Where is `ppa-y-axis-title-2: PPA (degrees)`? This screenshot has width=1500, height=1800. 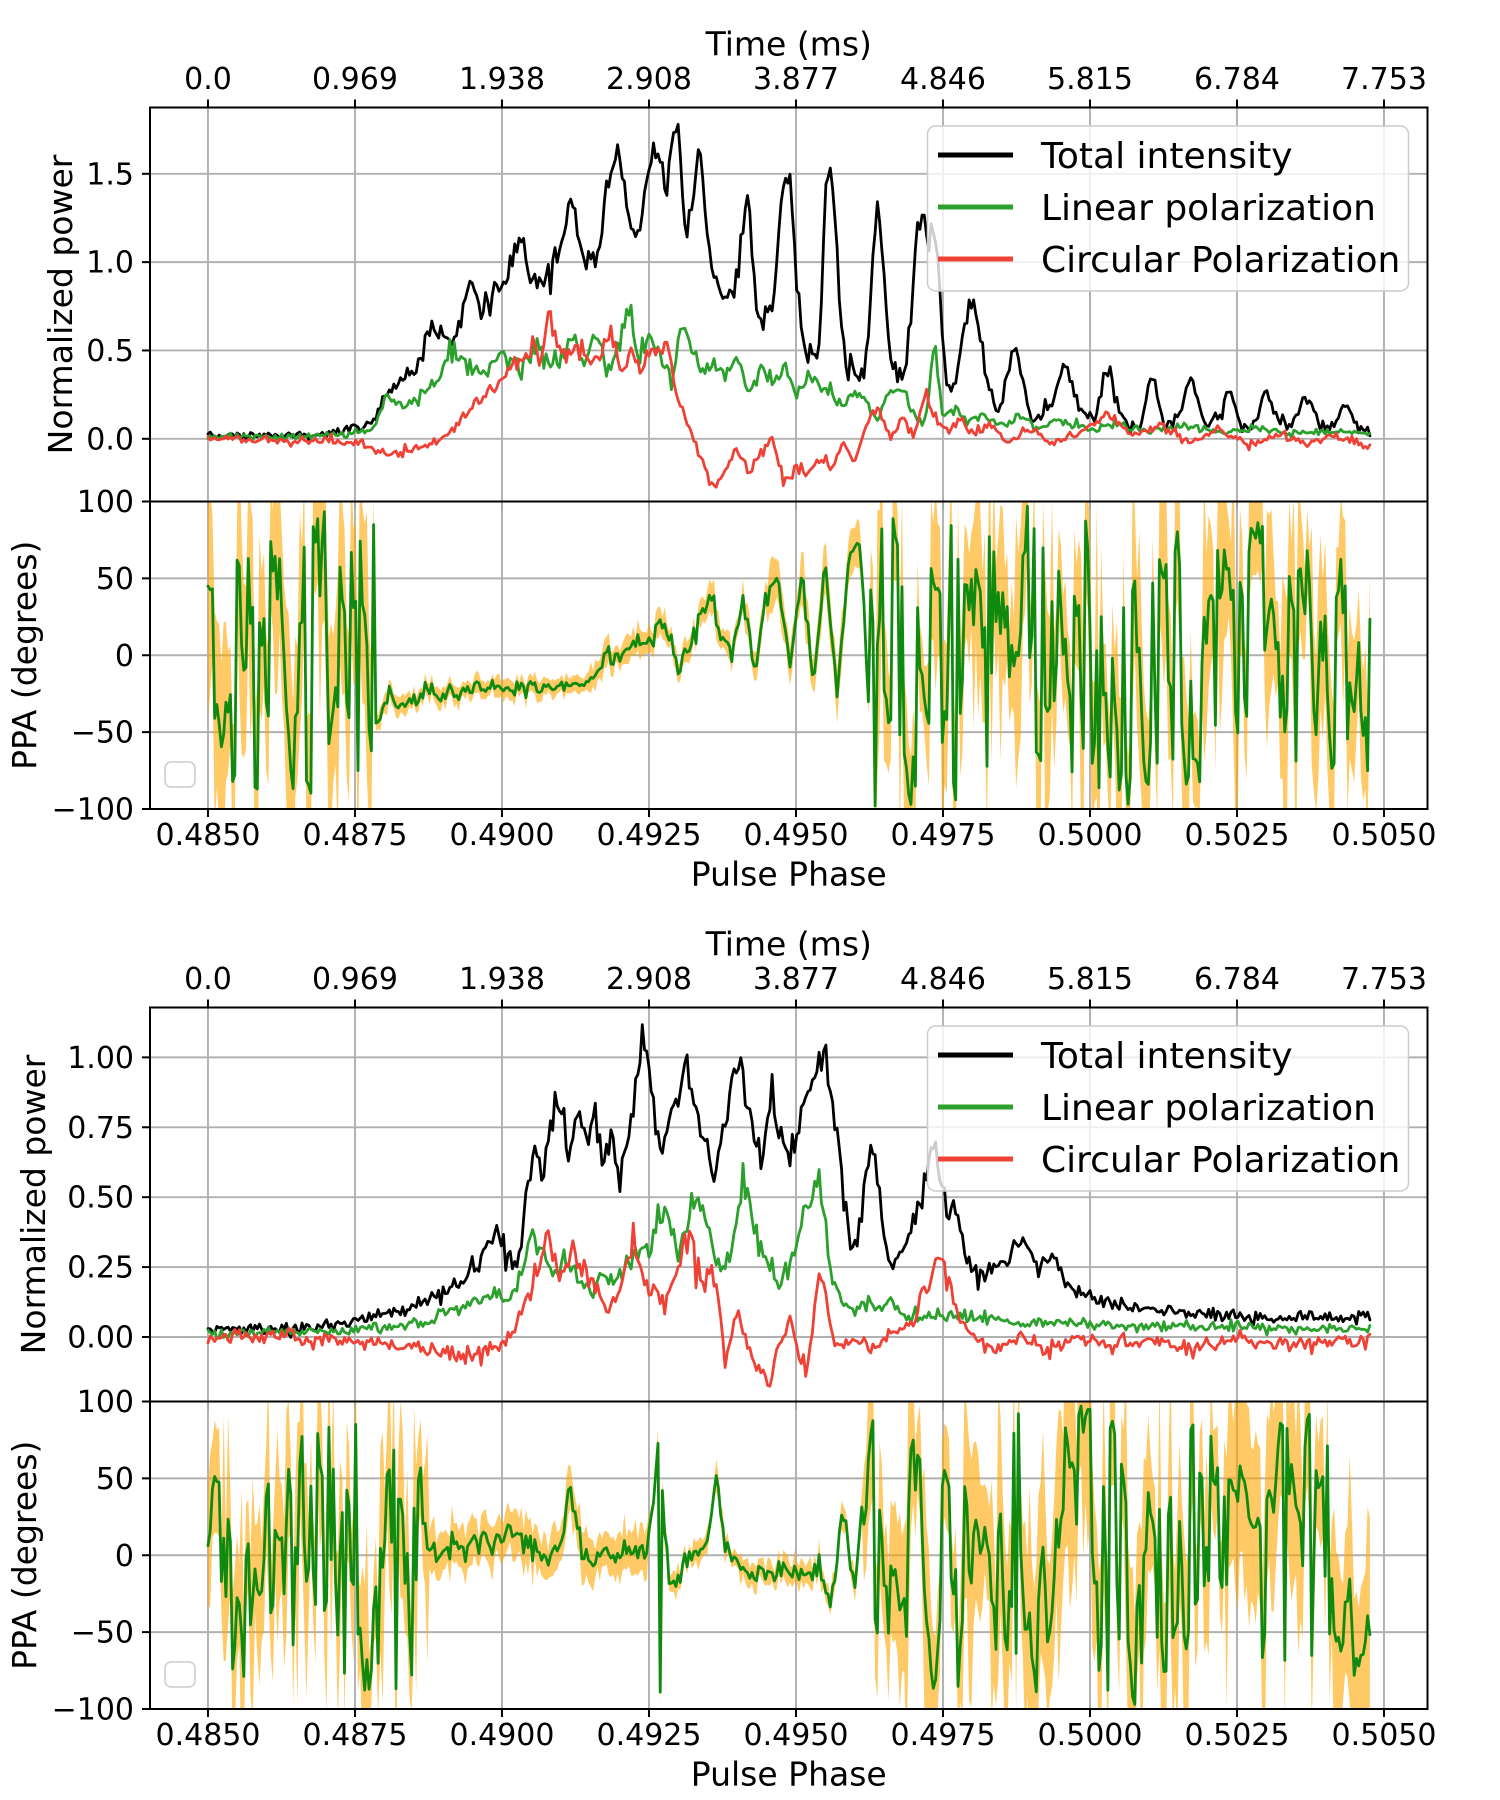 ppa-y-axis-title-2: PPA (degrees) is located at coordinates (24, 1555).